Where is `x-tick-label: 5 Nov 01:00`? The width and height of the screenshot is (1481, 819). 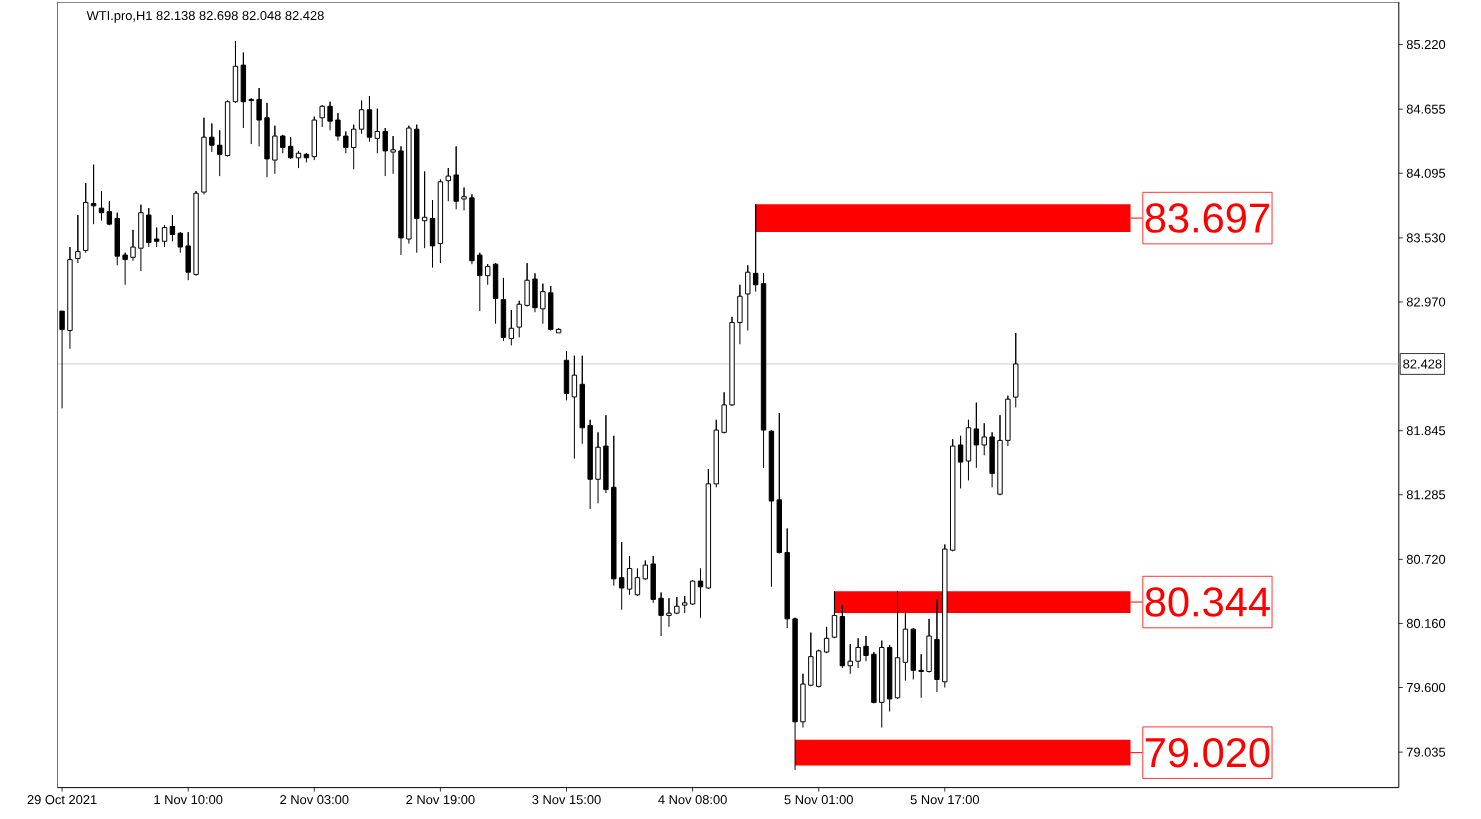 x-tick-label: 5 Nov 01:00 is located at coordinates (818, 799).